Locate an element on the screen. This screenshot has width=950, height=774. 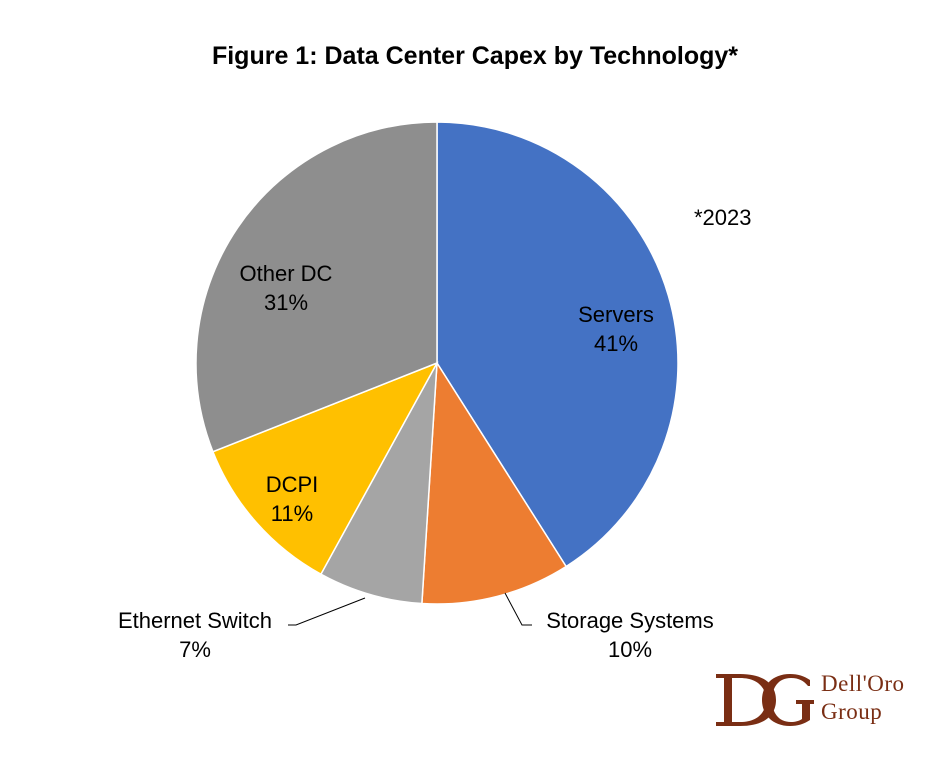
chart-footnote: *2023 is located at coordinates (723, 217).